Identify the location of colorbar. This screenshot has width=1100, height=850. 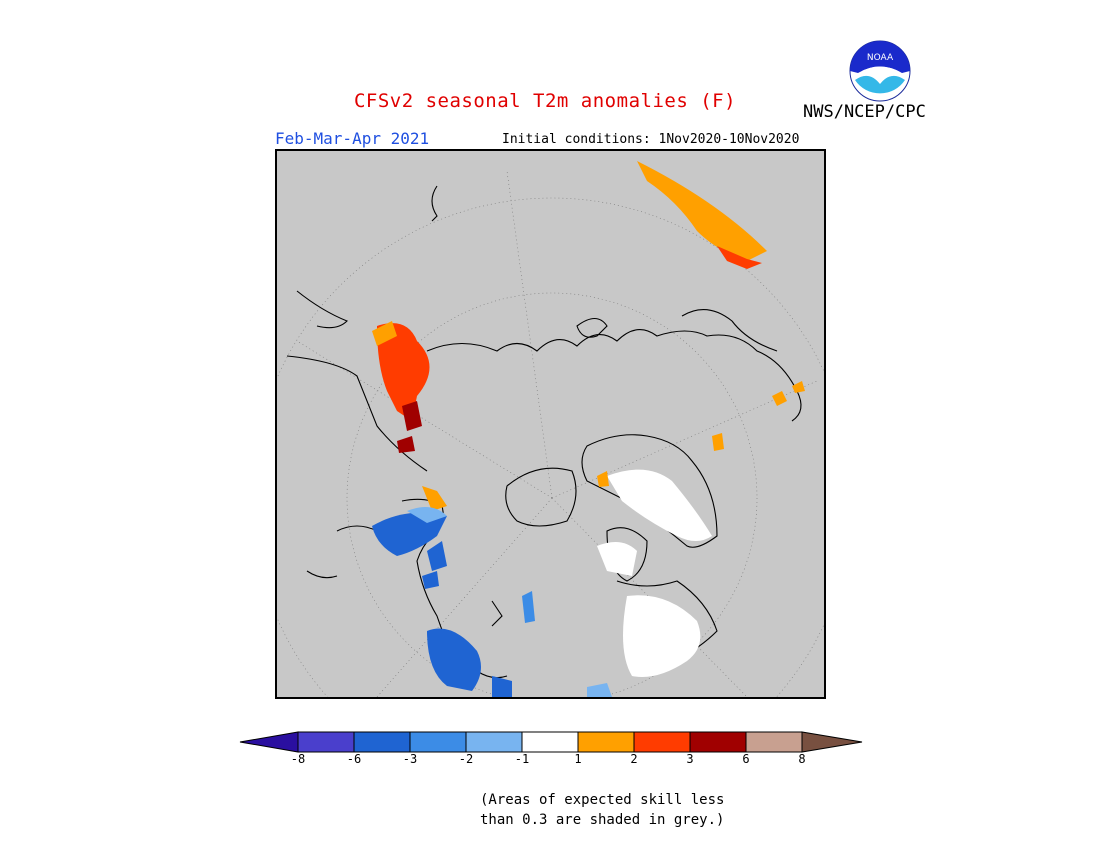
(551, 742).